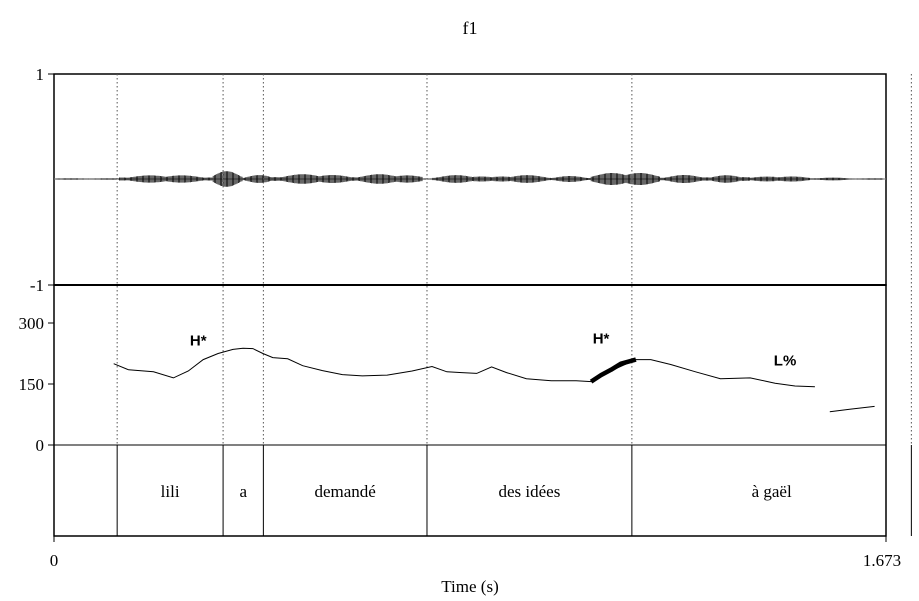 This screenshot has width=919, height=601. I want to click on y-tick-label-wave-bottom: -1, so click(37, 285).